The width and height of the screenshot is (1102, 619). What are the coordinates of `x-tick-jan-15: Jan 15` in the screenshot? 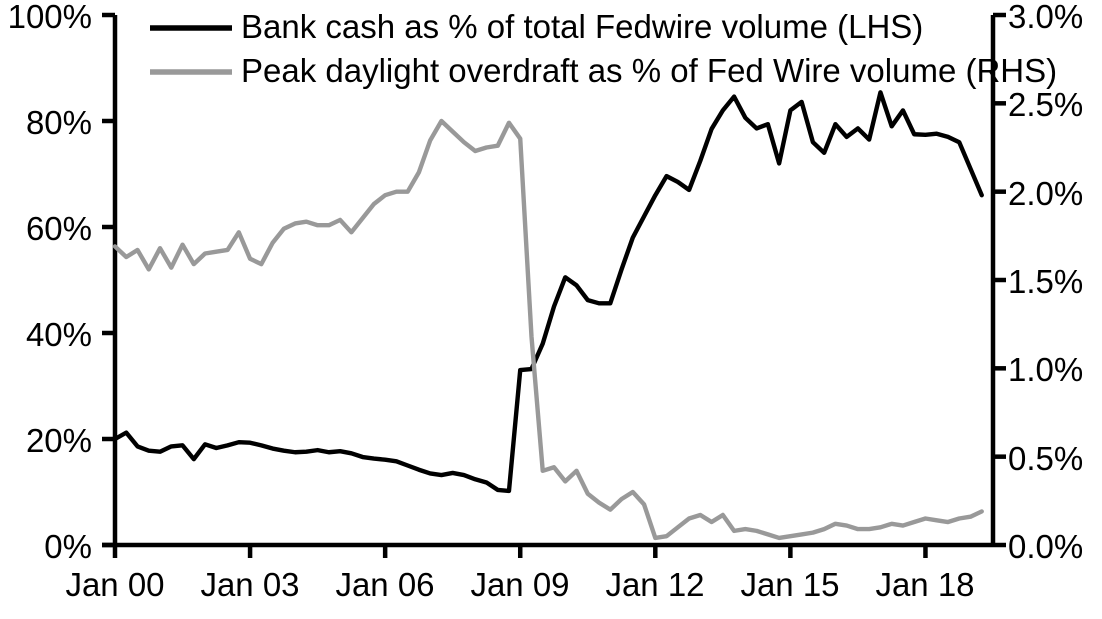 It's located at (790, 584).